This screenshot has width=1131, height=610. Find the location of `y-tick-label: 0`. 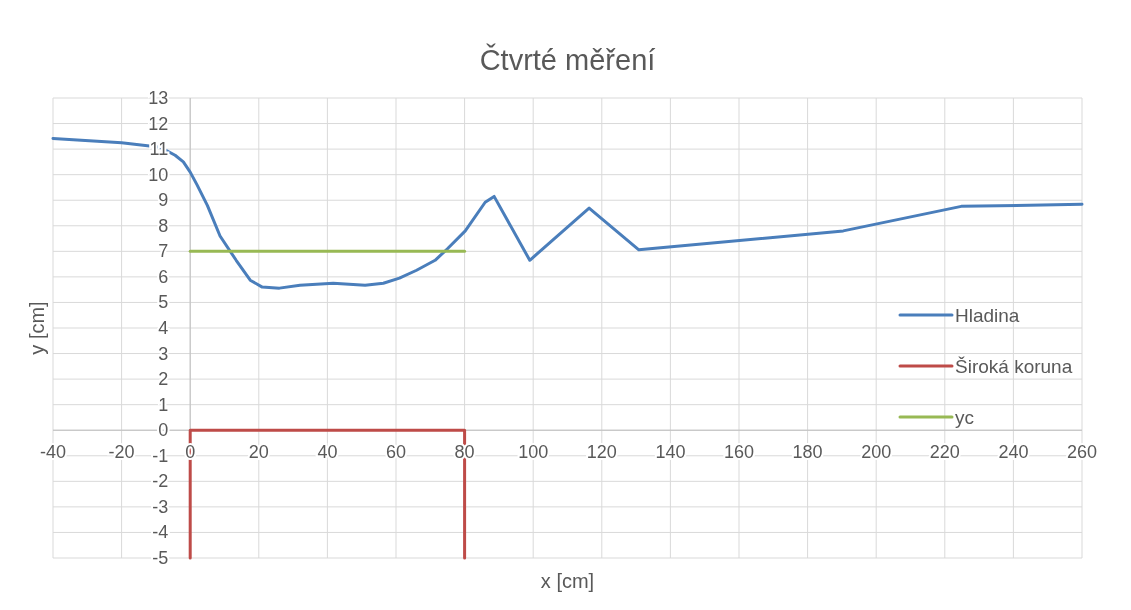

y-tick-label: 0 is located at coordinates (163, 430).